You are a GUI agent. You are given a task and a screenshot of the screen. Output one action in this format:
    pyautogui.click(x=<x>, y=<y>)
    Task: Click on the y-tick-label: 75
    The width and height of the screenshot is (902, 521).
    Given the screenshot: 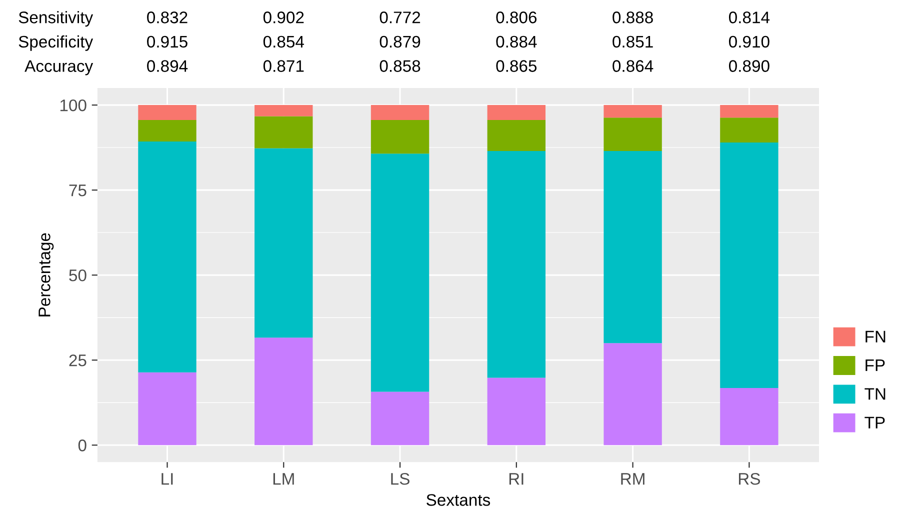 What is the action you would take?
    pyautogui.click(x=77, y=190)
    